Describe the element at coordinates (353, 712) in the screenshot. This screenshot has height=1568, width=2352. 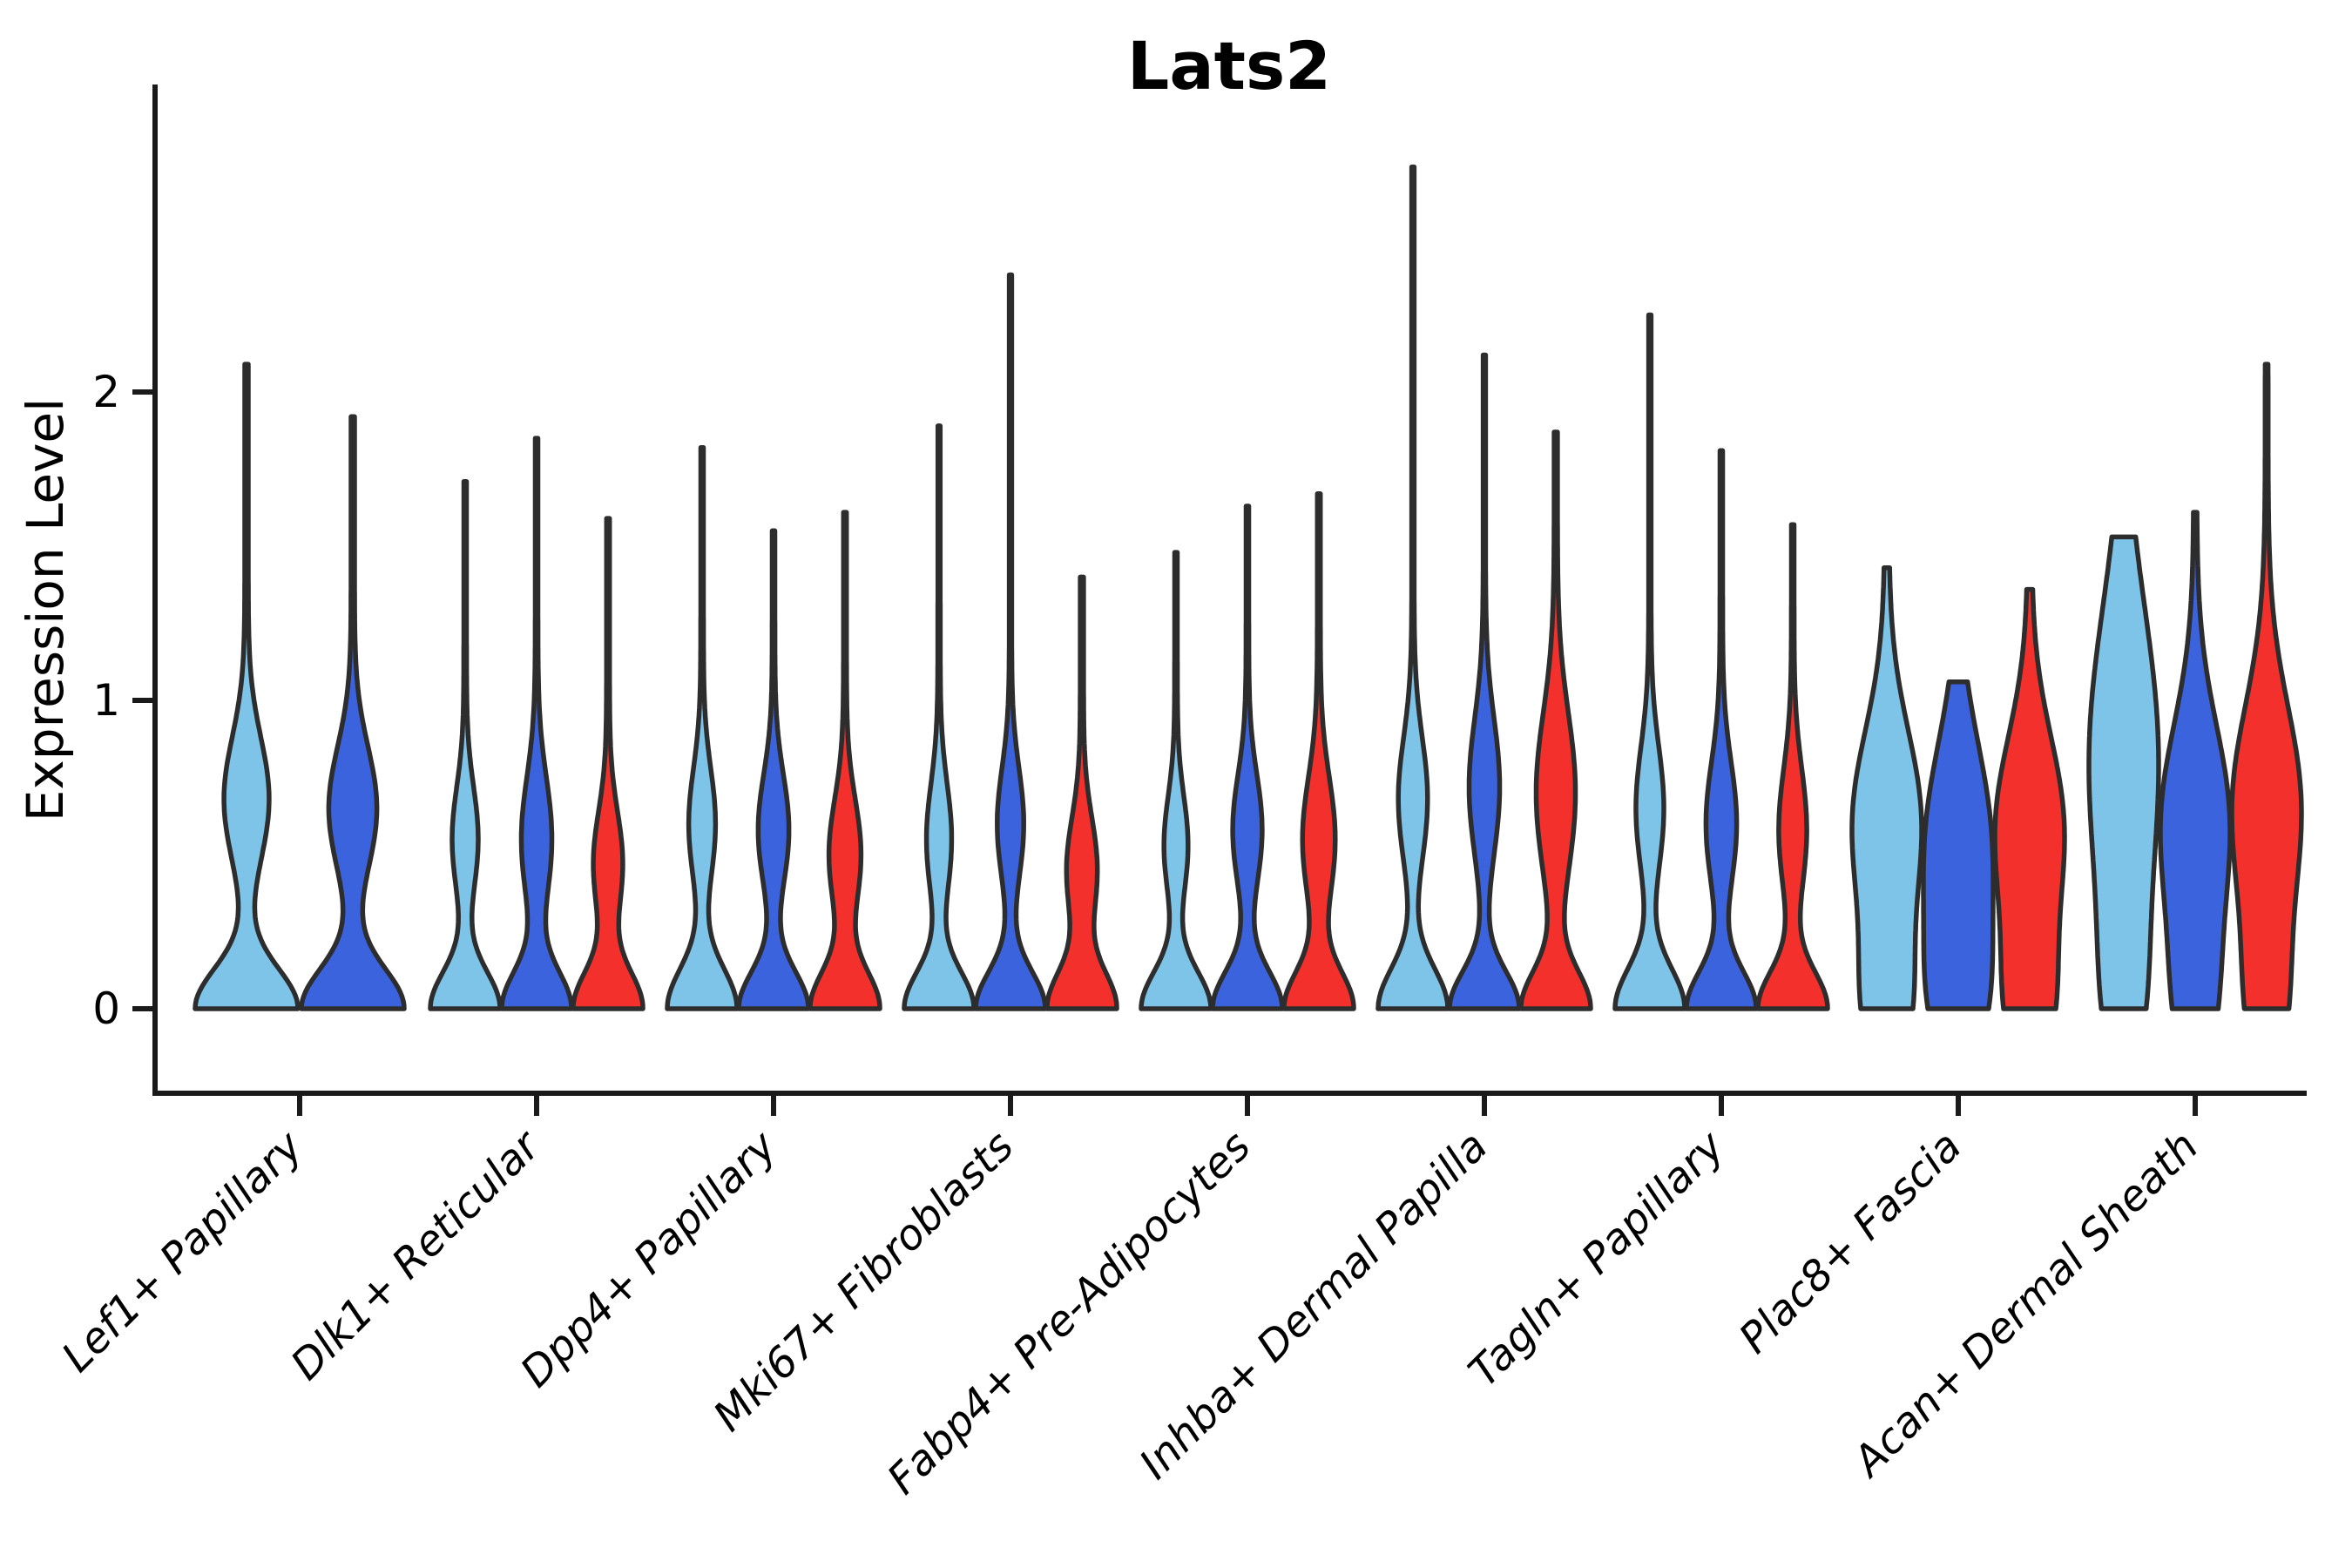
I see `violin-lef1-papillary-dark_blue` at that location.